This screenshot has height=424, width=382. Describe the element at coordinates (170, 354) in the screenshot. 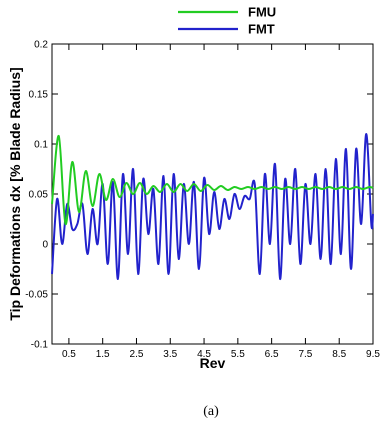

I see `x-tick-label: 3.5` at that location.